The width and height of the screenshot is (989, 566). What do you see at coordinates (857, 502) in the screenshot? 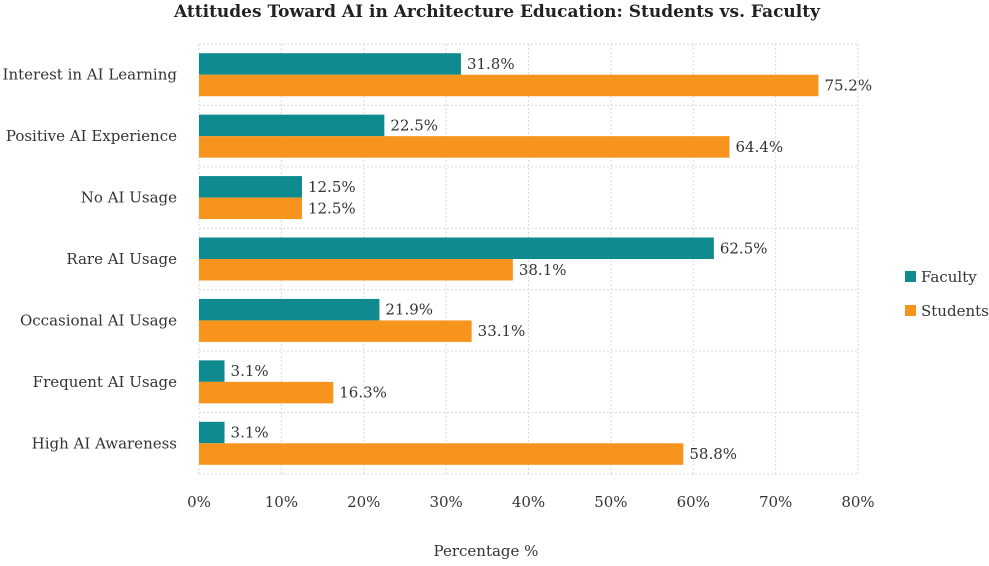
I see `x-tick-label: 80%` at bounding box center [857, 502].